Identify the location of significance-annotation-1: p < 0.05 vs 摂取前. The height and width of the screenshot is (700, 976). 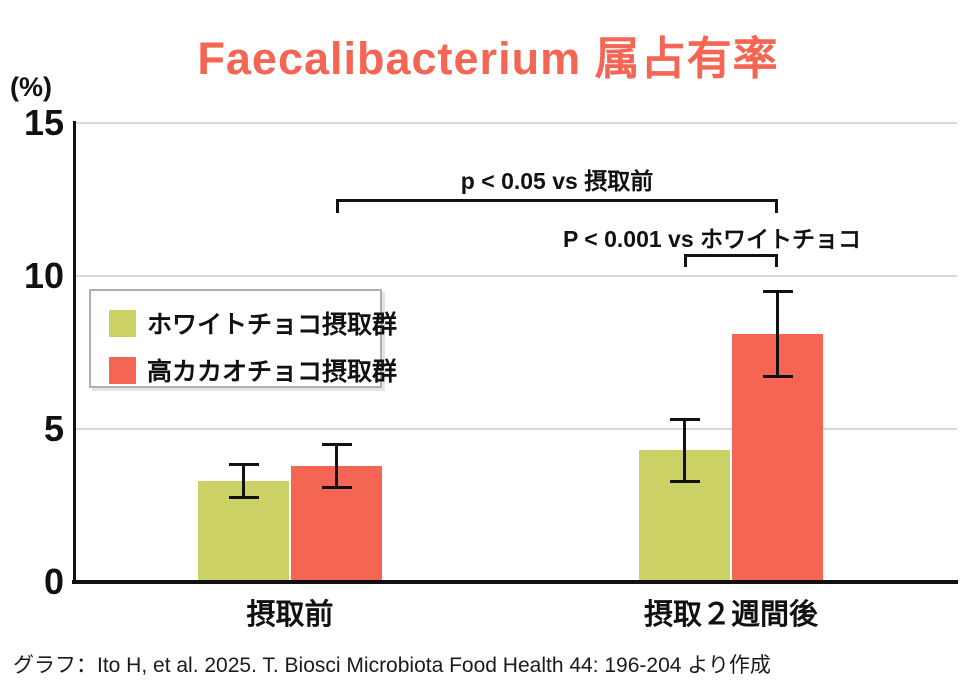
(557, 181).